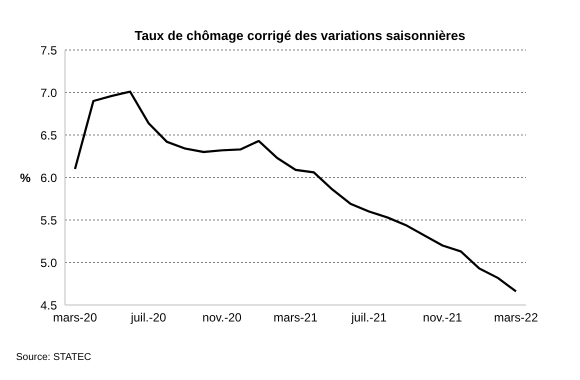 The height and width of the screenshot is (380, 580). I want to click on y-tick-label: 5.5, so click(49, 220).